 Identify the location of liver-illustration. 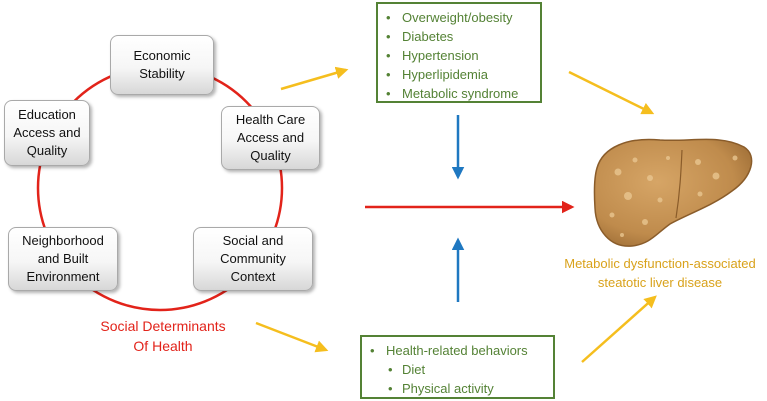
(673, 192).